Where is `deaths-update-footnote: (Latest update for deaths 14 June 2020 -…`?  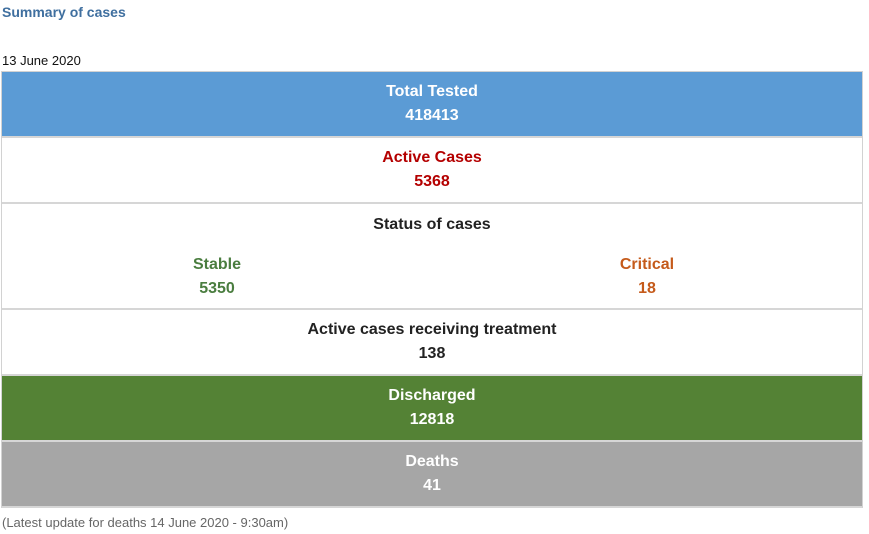
deaths-update-footnote: (Latest update for deaths 14 June 2020 -… is located at coordinates (145, 522).